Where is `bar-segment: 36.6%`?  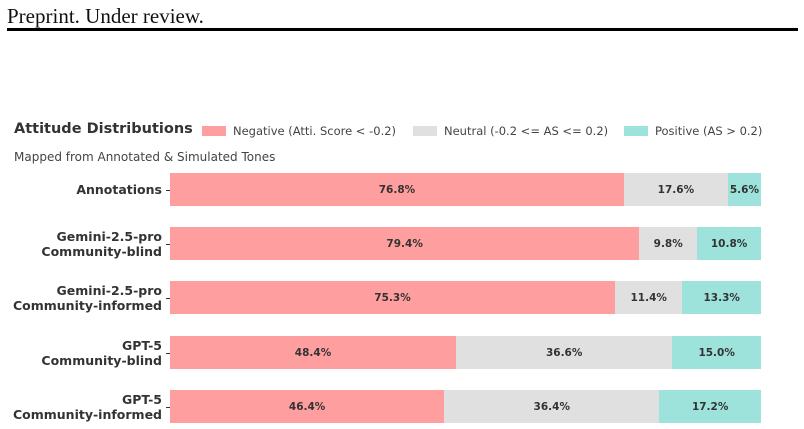
bar-segment: 36.6% is located at coordinates (564, 352).